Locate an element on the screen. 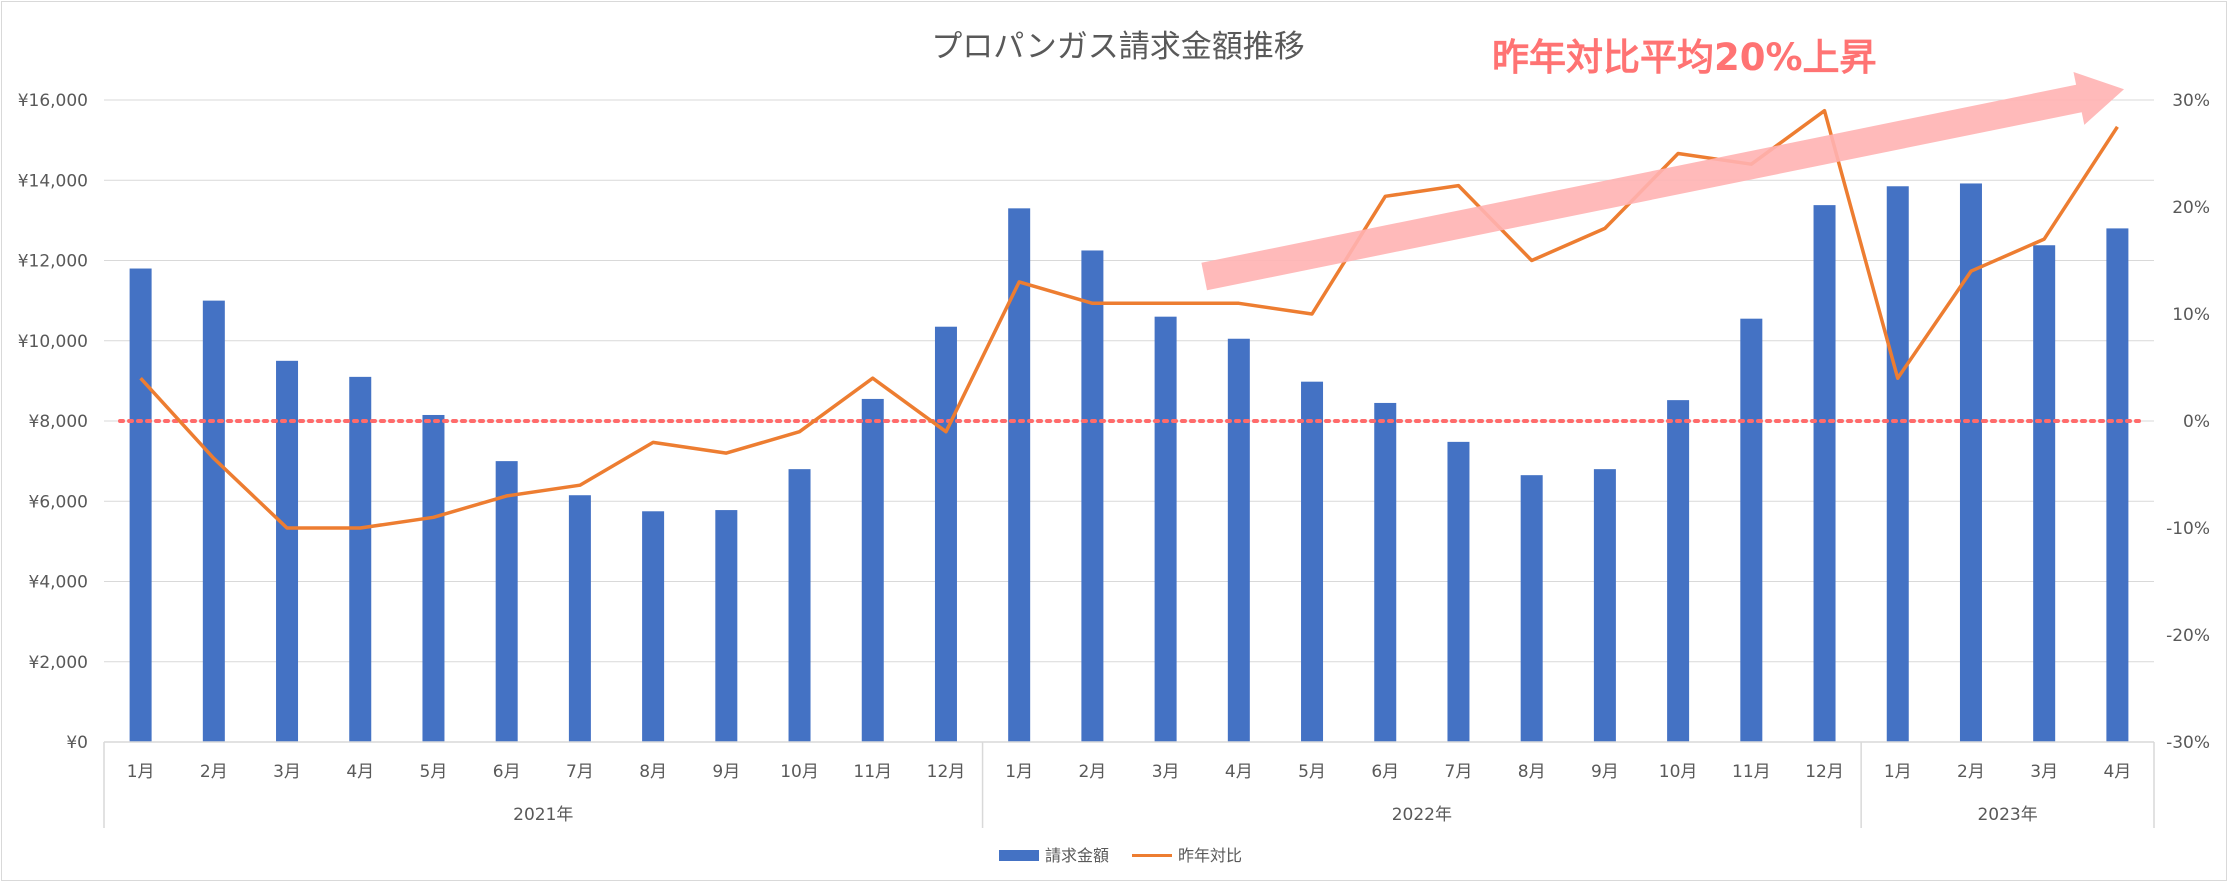  right-tick-label: -10% is located at coordinates (2188, 529).